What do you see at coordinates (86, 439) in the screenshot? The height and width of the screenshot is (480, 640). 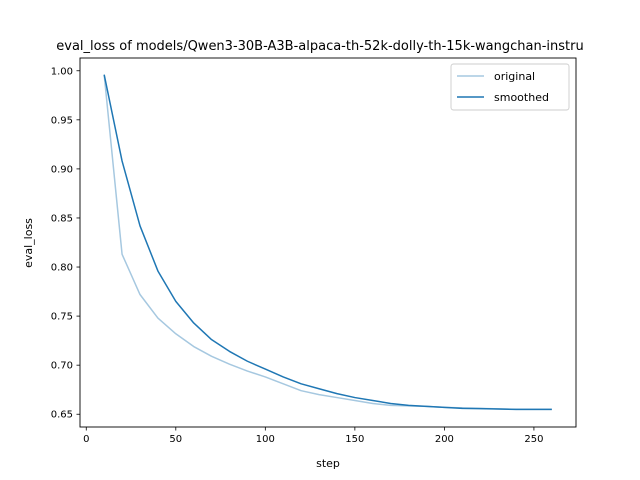 I see `x-tick-label: 0` at bounding box center [86, 439].